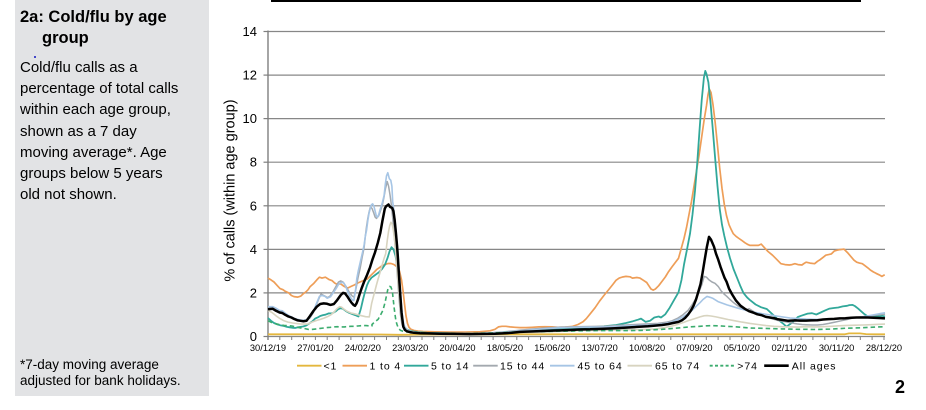 The width and height of the screenshot is (926, 410). Describe the element at coordinates (552, 348) in the screenshot. I see `svg-text: 15/06/20` at that location.